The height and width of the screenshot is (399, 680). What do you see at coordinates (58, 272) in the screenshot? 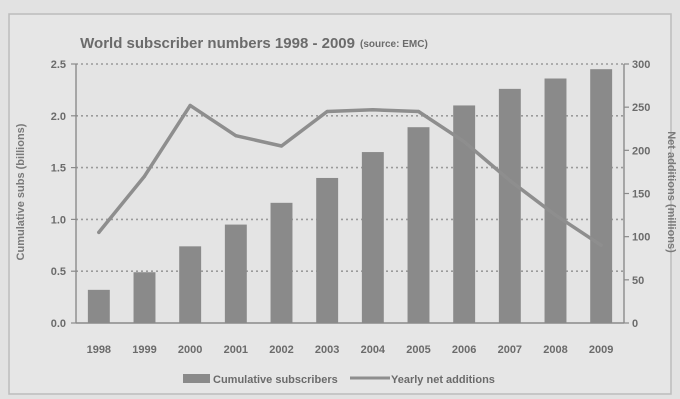
I see `y-tick-label: 0.5` at bounding box center [58, 272].